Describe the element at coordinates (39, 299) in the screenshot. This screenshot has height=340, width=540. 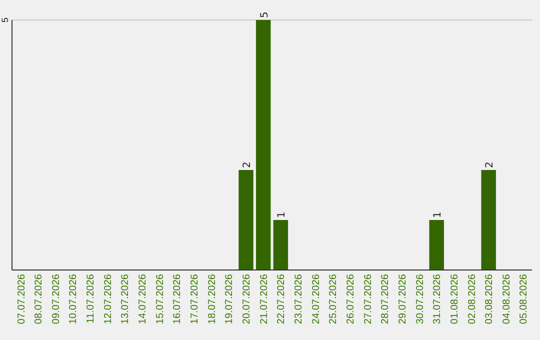
I see `x-tick-label: 08.07.2026` at that location.